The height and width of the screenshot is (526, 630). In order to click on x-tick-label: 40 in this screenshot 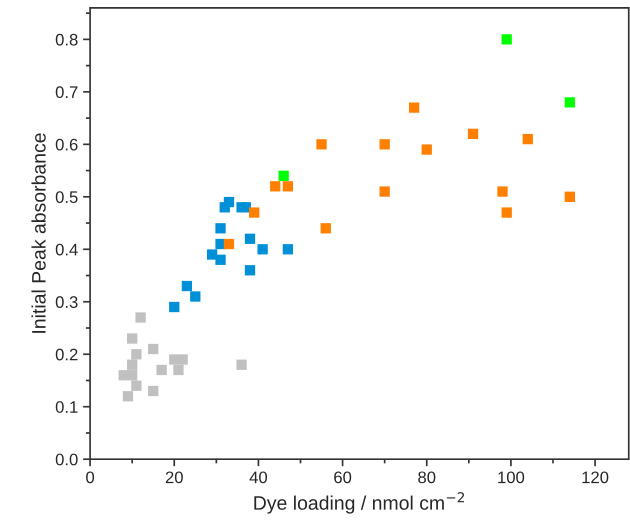, I will do `click(259, 477)`.